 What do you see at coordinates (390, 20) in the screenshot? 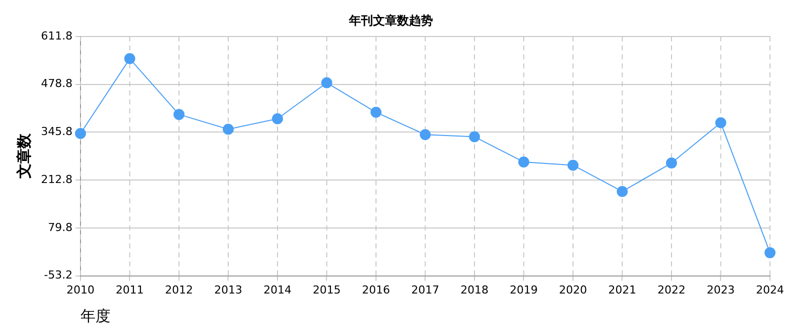
I see `chart-title: 年刊文章数趋势` at bounding box center [390, 20].